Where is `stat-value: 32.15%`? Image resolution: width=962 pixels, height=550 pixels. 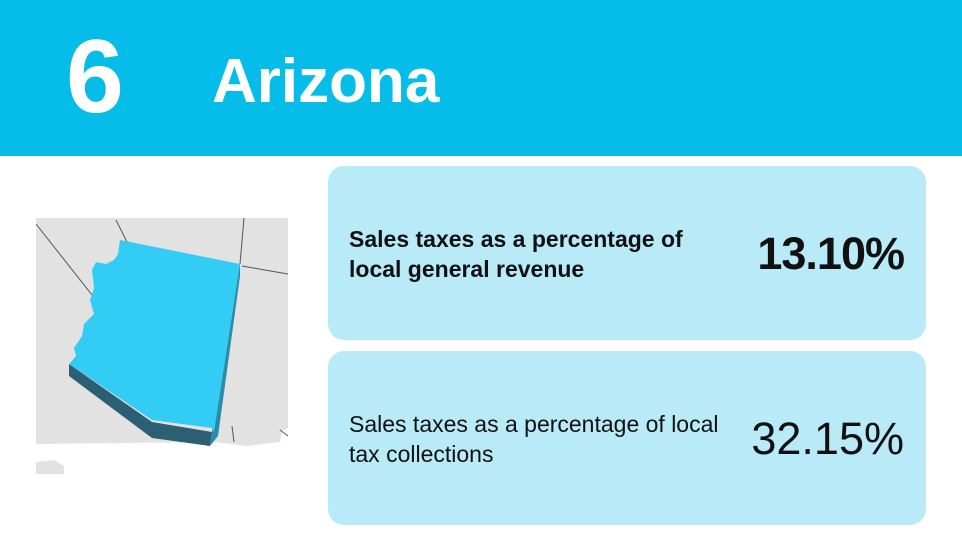
stat-value: 32.15% is located at coordinates (827, 438).